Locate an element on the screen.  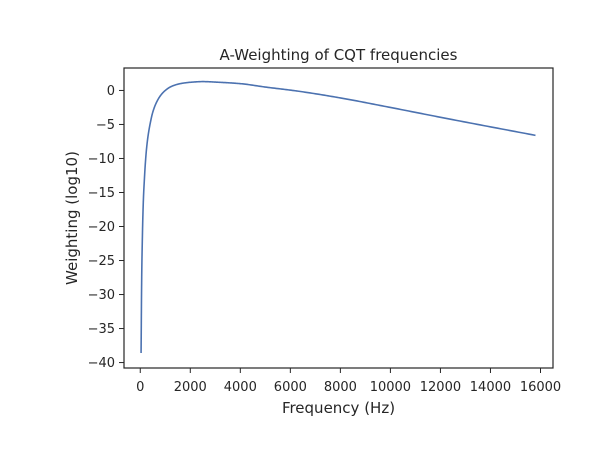
x-tick-label: 4000 is located at coordinates (240, 387).